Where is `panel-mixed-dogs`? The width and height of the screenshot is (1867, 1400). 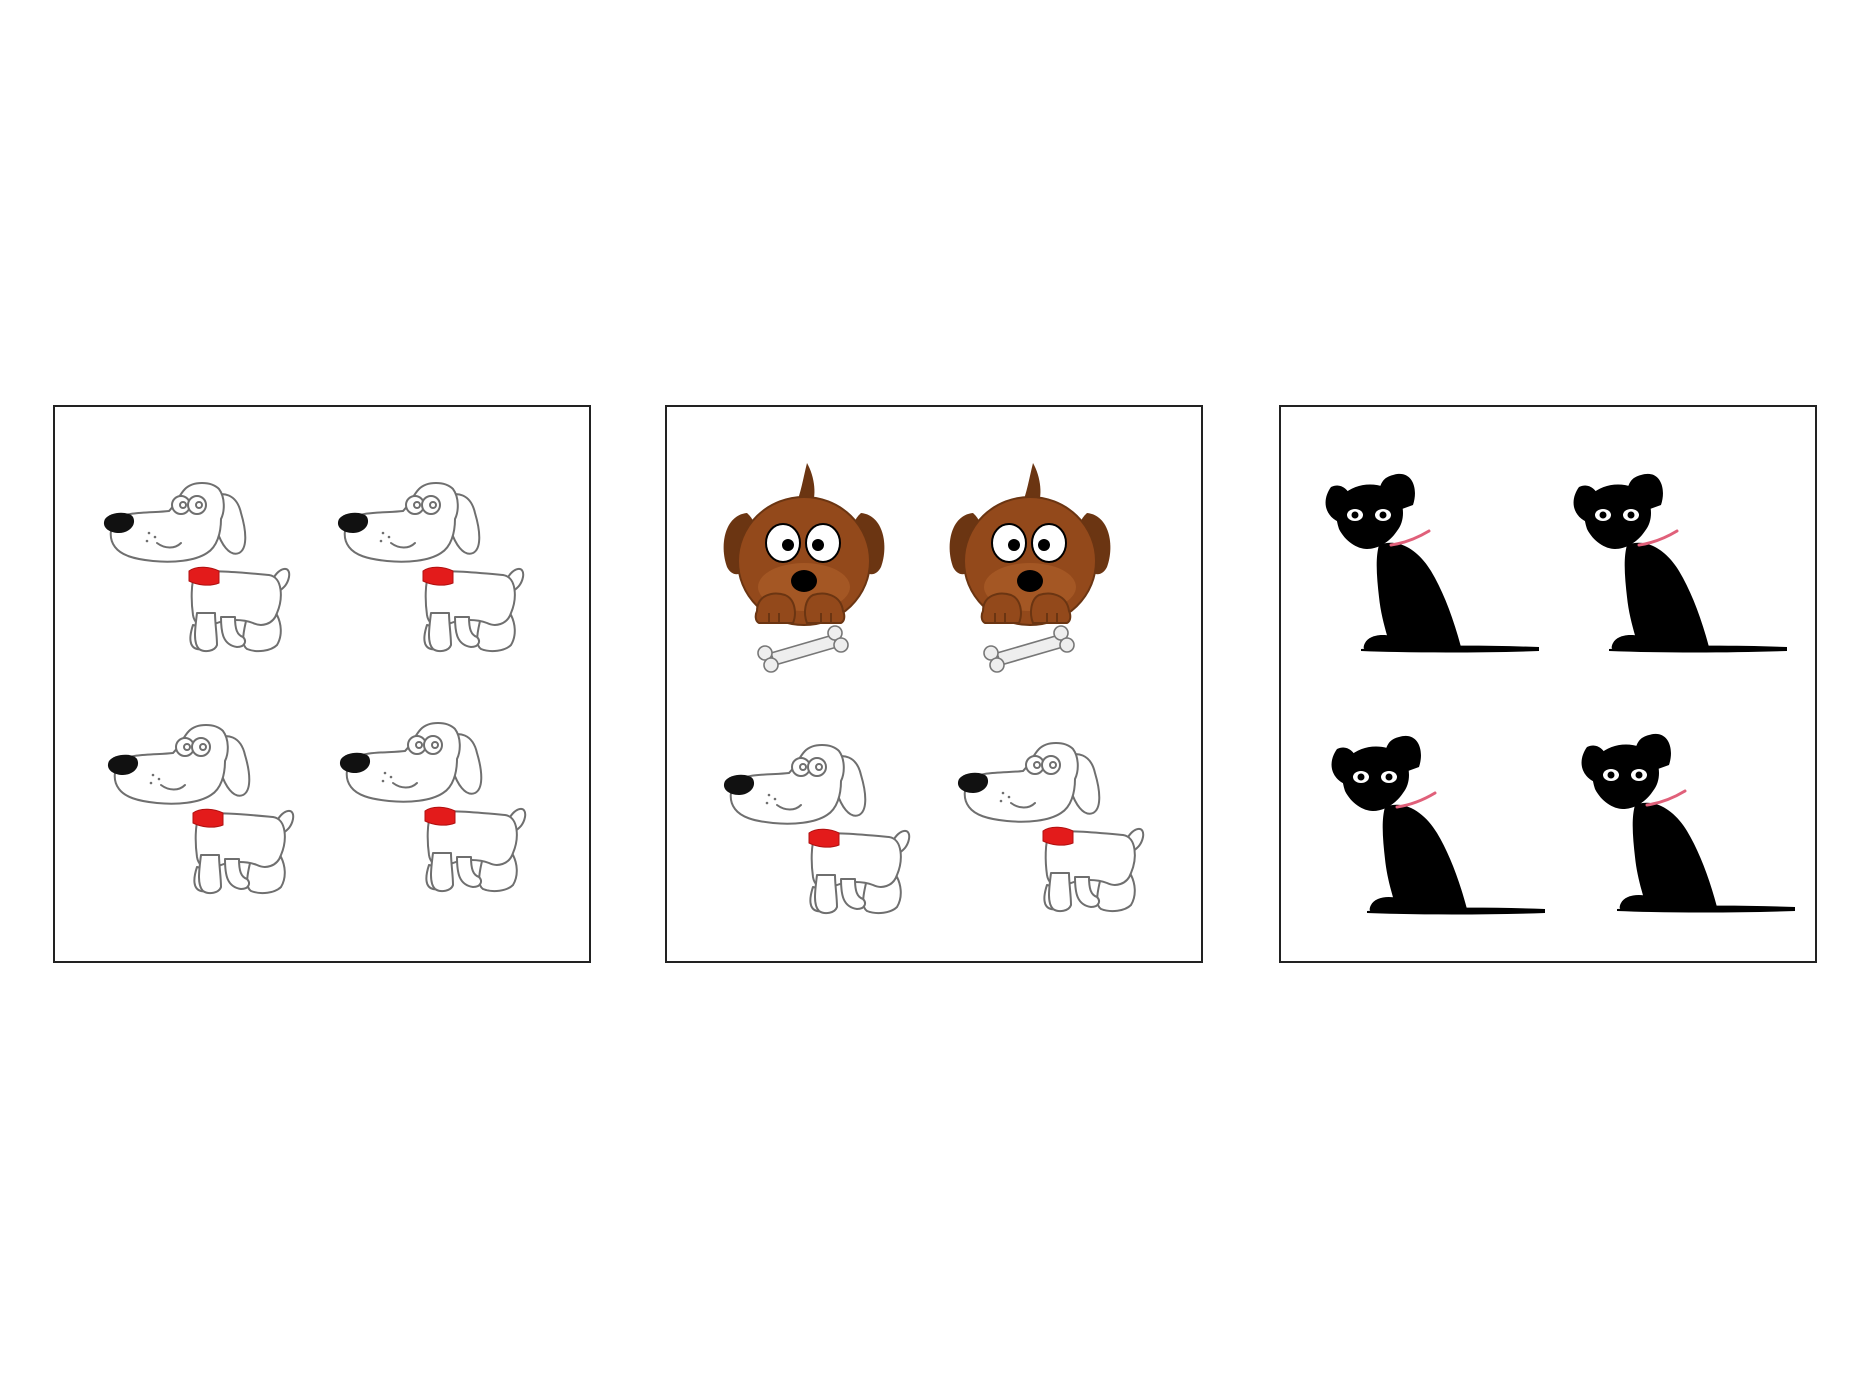
panel-mixed-dogs is located at coordinates (934, 684).